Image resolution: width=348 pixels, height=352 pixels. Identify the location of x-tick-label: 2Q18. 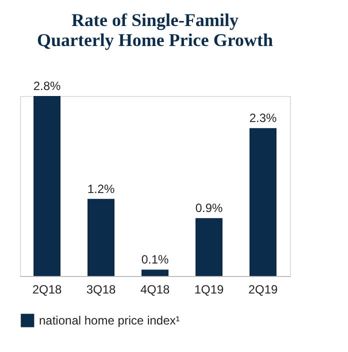
(47, 289).